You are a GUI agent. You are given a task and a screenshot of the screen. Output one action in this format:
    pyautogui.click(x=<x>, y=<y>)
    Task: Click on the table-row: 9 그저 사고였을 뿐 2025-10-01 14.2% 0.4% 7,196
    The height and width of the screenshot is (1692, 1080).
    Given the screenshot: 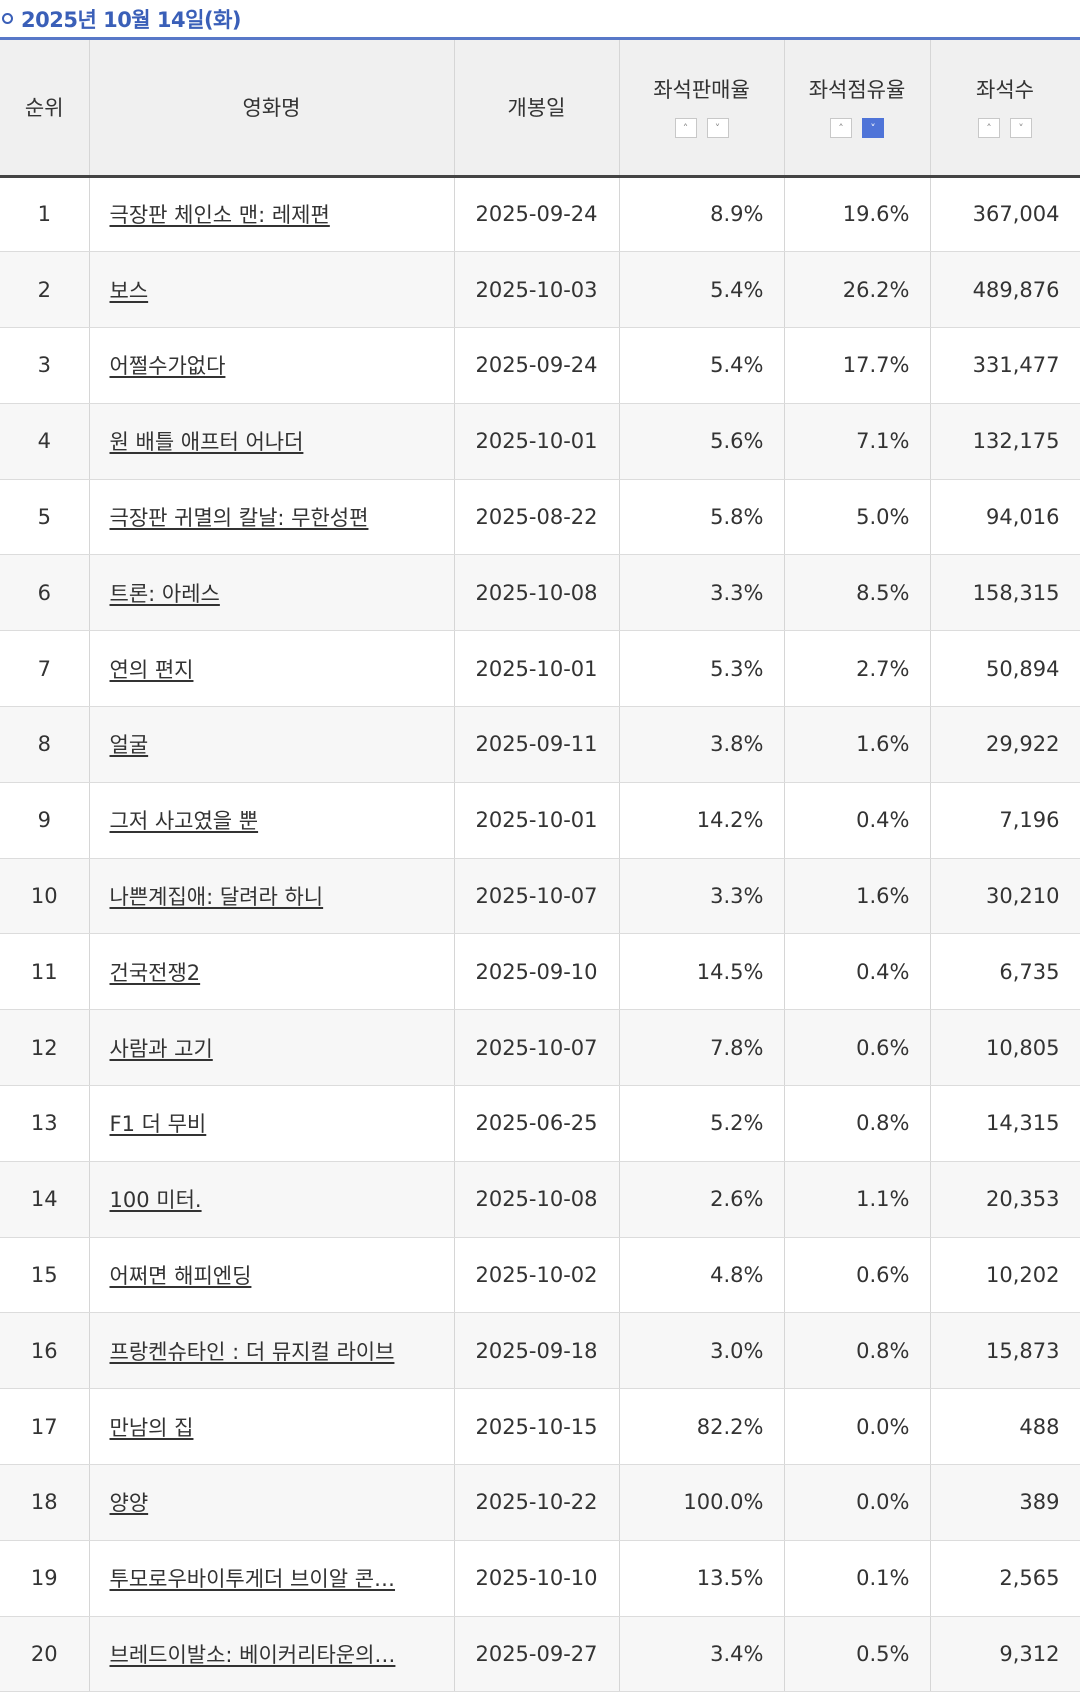 What is the action you would take?
    pyautogui.click(x=540, y=820)
    